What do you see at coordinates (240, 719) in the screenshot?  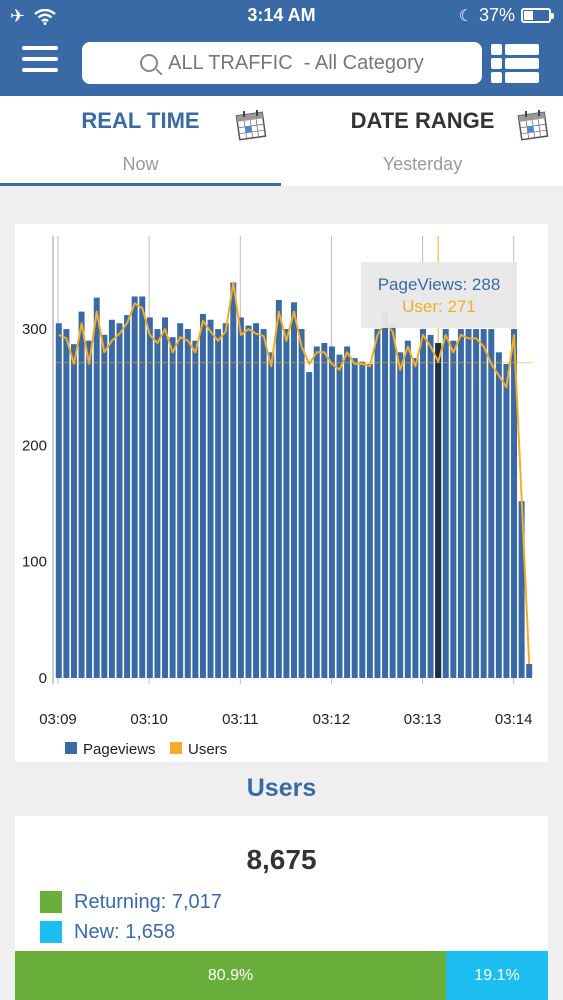 I see `x-tick-label: 03:11` at bounding box center [240, 719].